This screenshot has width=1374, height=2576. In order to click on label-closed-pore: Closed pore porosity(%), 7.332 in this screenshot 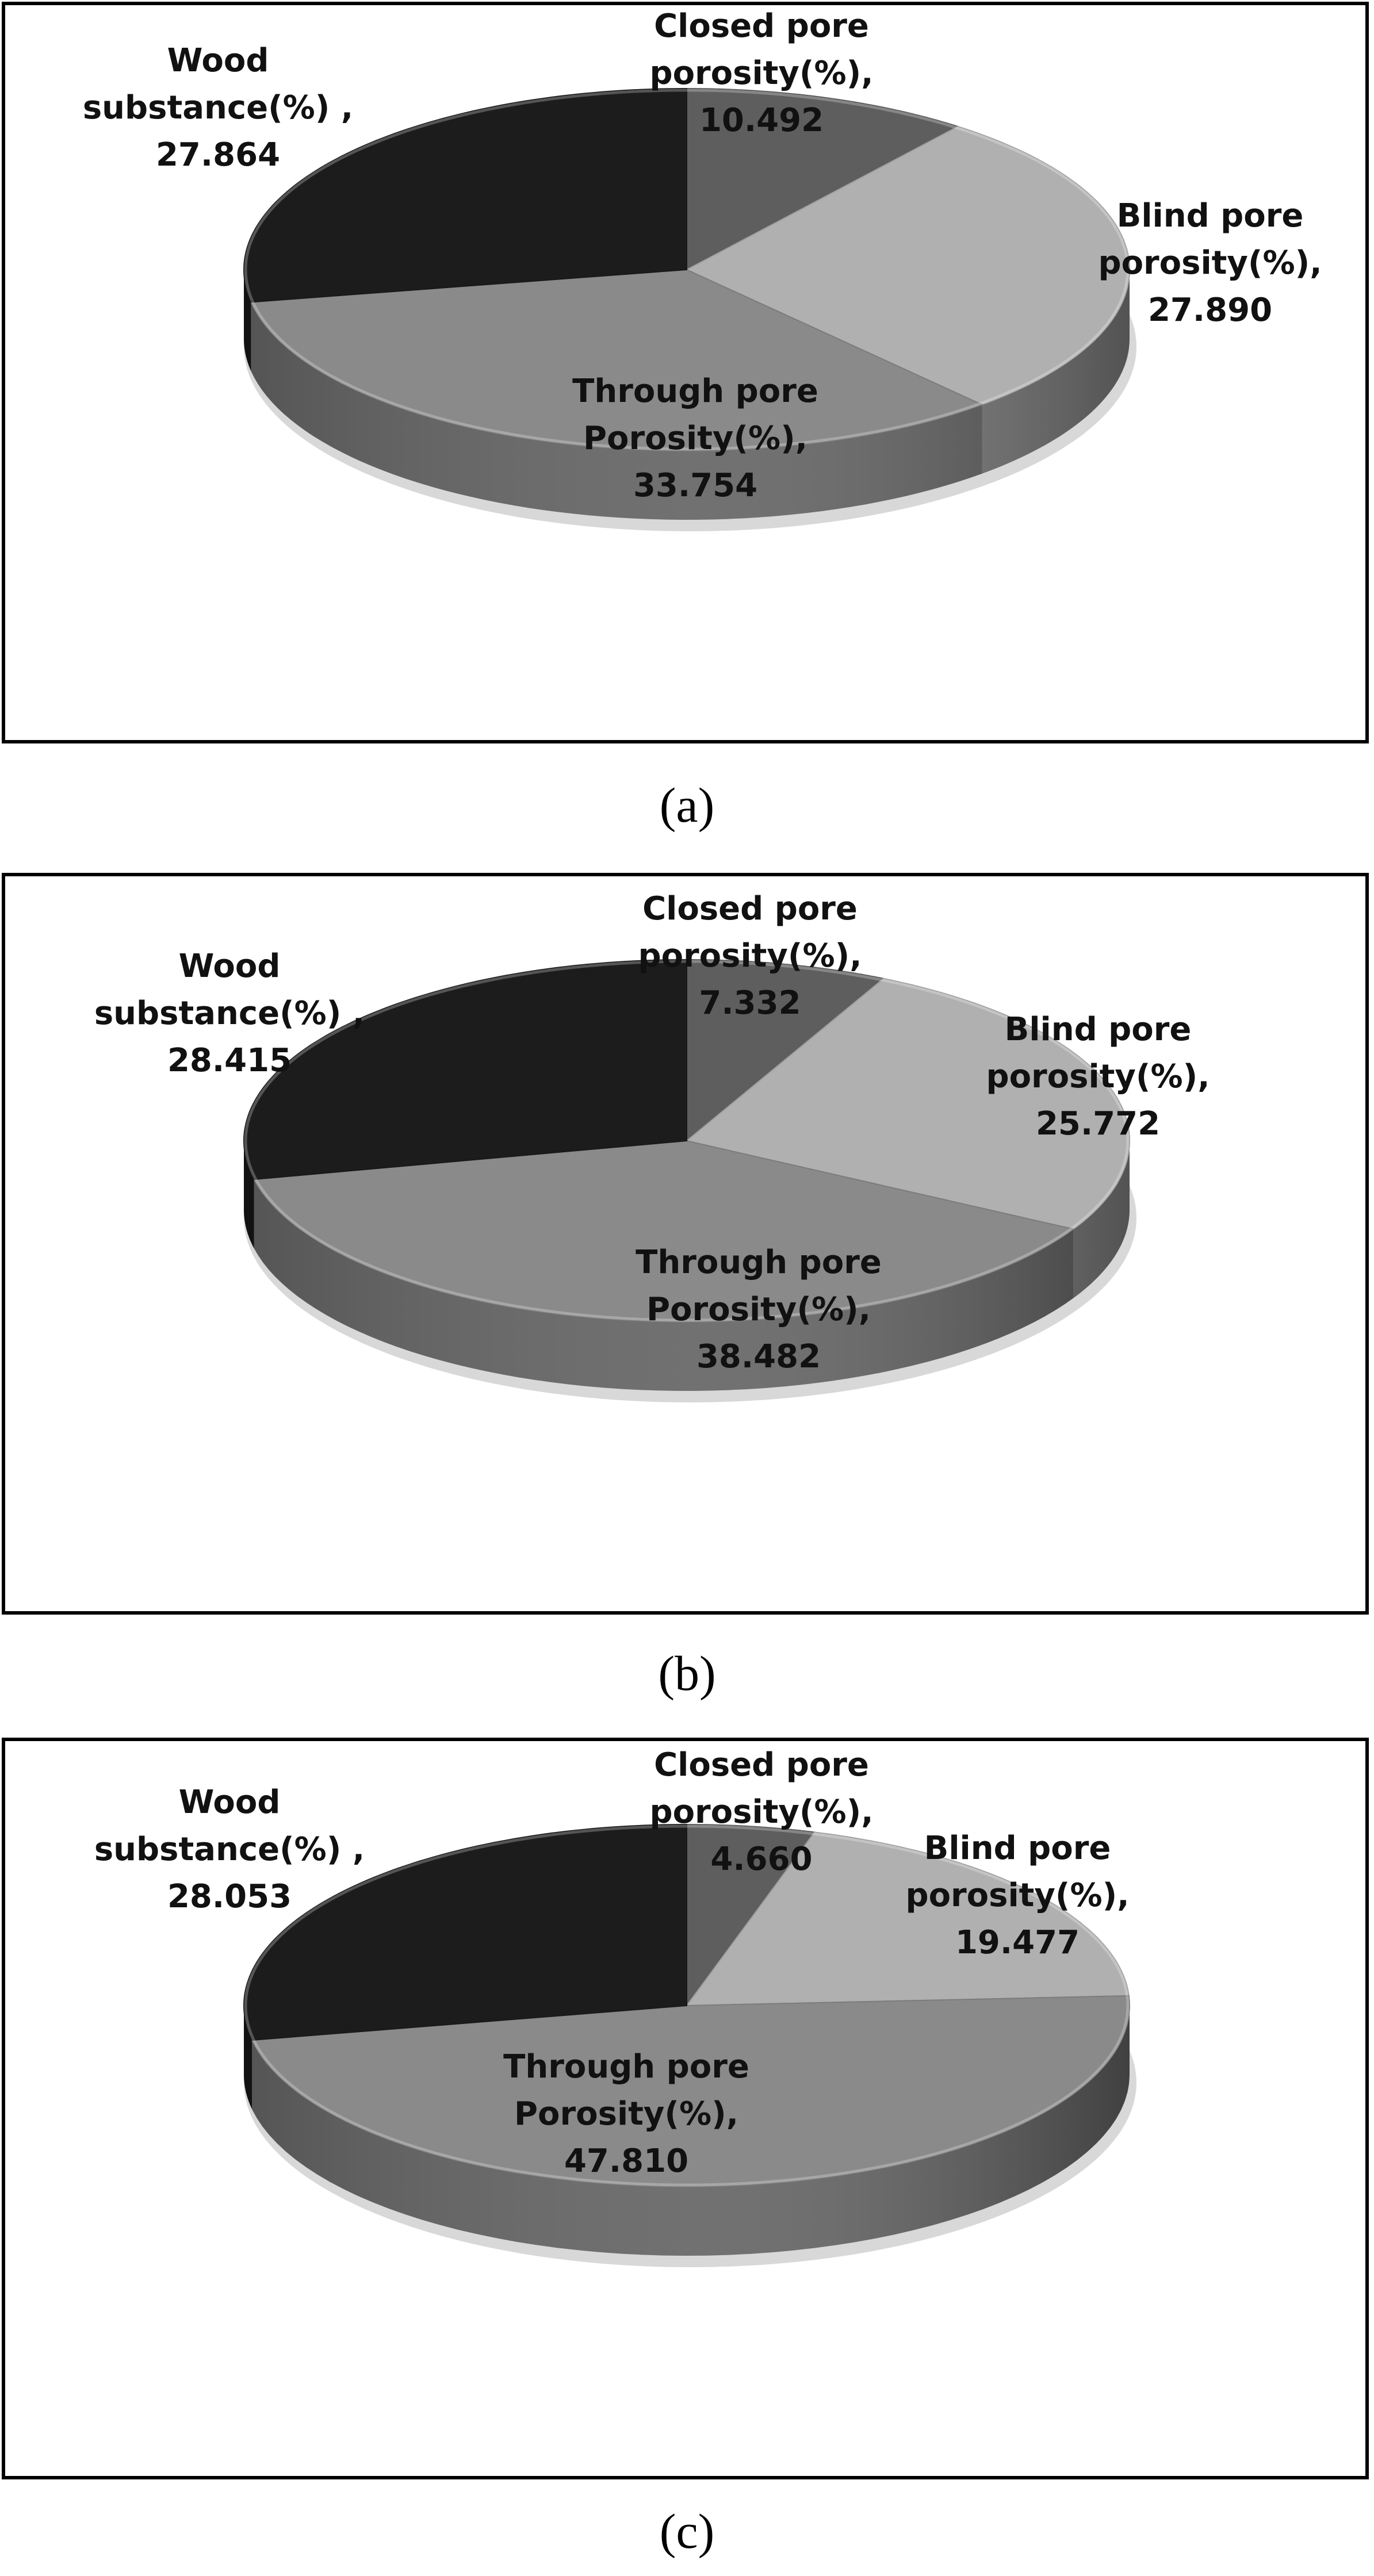, I will do `click(750, 956)`.